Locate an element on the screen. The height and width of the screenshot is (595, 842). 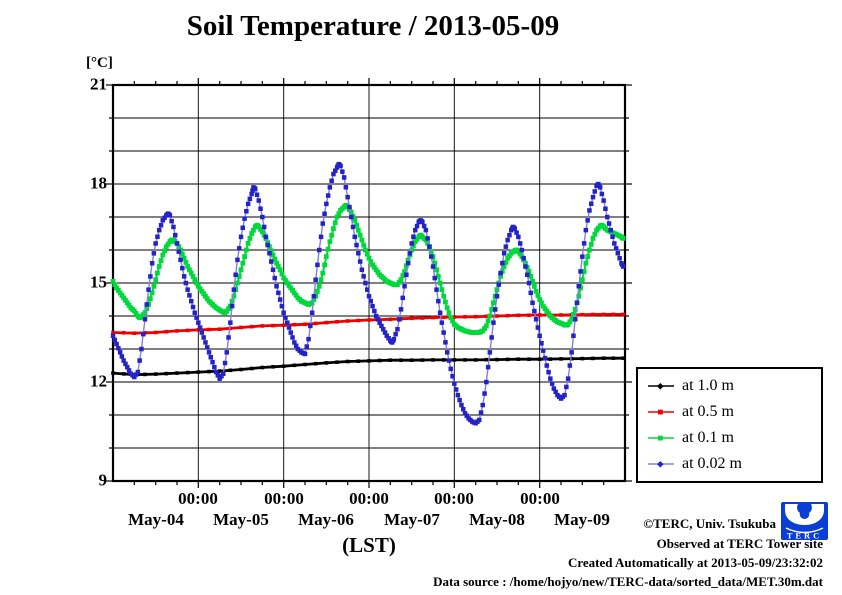
x-day-may06: May-06 is located at coordinates (326, 519).